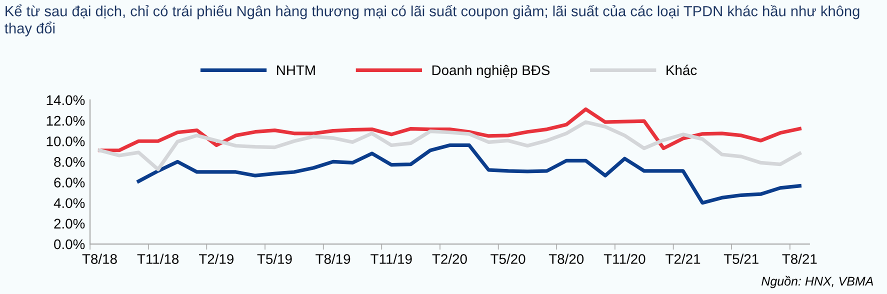  I want to click on x-tick-label: T8/20, so click(566, 259).